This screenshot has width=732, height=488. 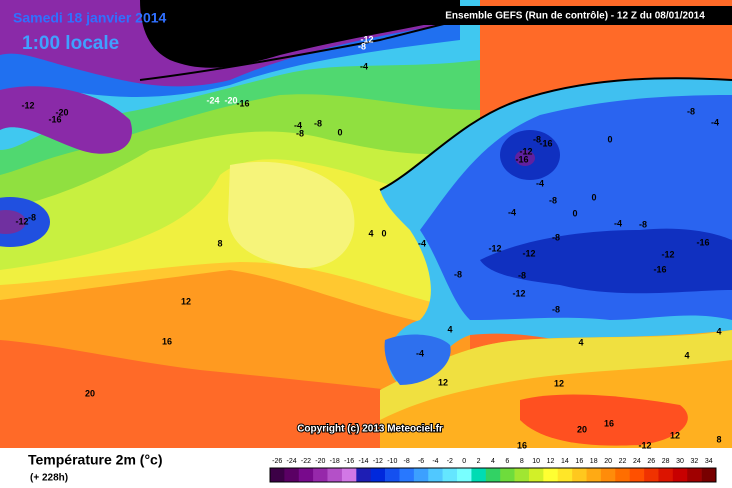 I want to click on colorbar-tick-label: -14, so click(x=363, y=461).